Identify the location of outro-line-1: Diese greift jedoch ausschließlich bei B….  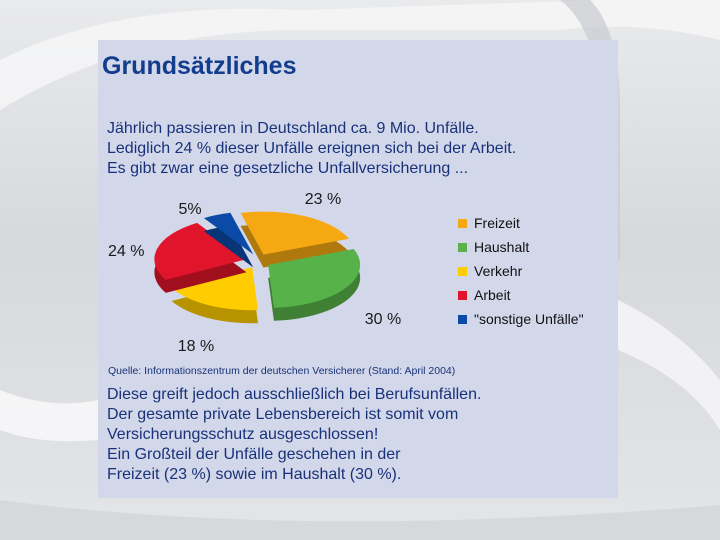
(294, 394).